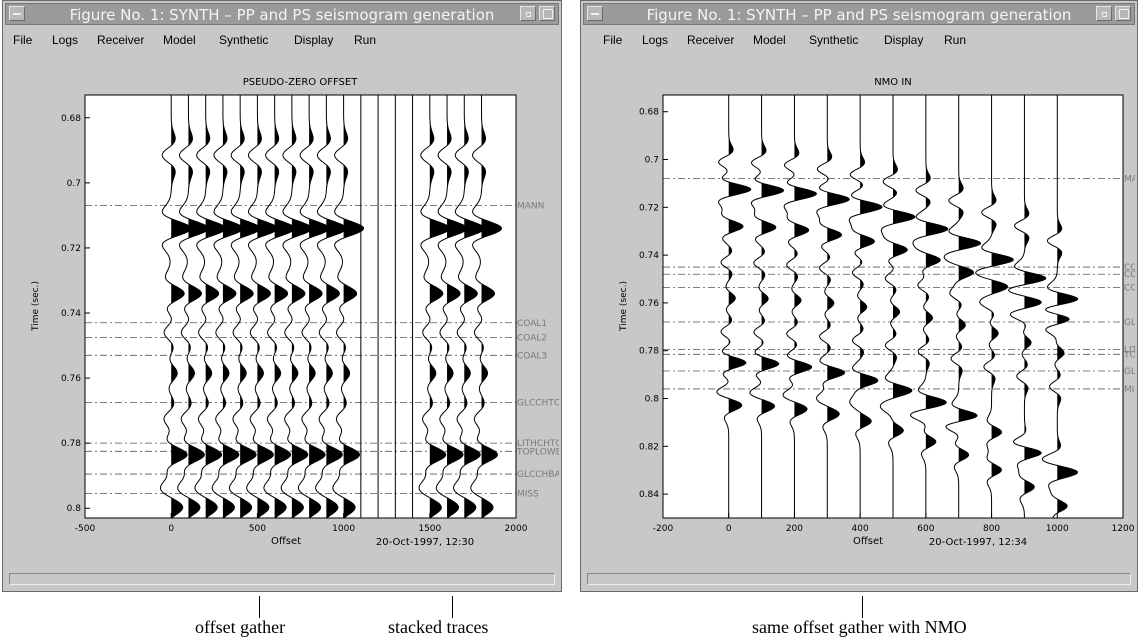 This screenshot has height=640, width=1140. Describe the element at coordinates (859, 627) in the screenshot. I see `caption-nmo: same offset gather with NMO` at that location.